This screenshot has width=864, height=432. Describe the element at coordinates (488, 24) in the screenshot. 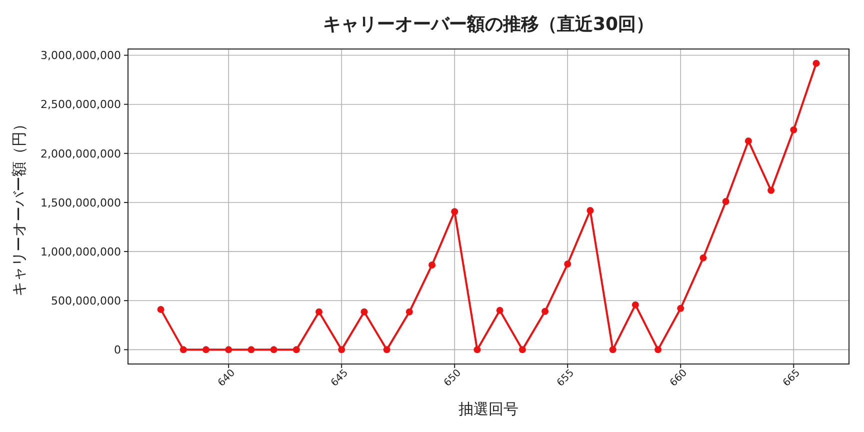

I see `chart-title: キャリーオーバー額の推移（直近30回）` at that location.